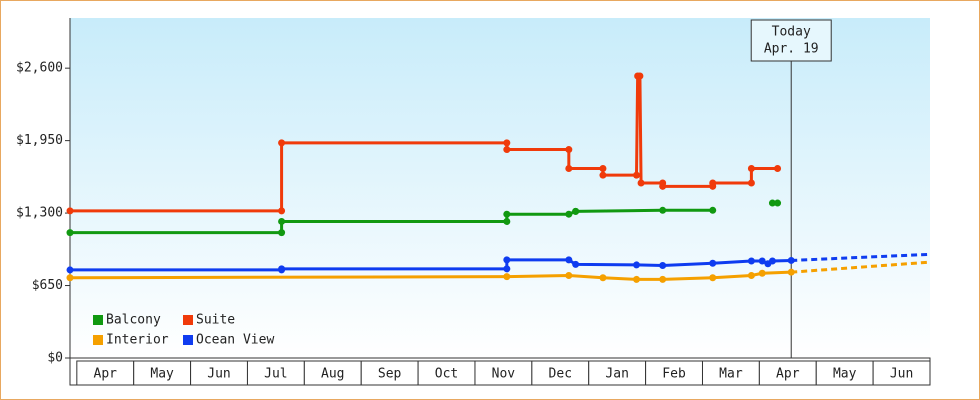 The width and height of the screenshot is (980, 400). I want to click on y-tick-label: $650, so click(47, 285).